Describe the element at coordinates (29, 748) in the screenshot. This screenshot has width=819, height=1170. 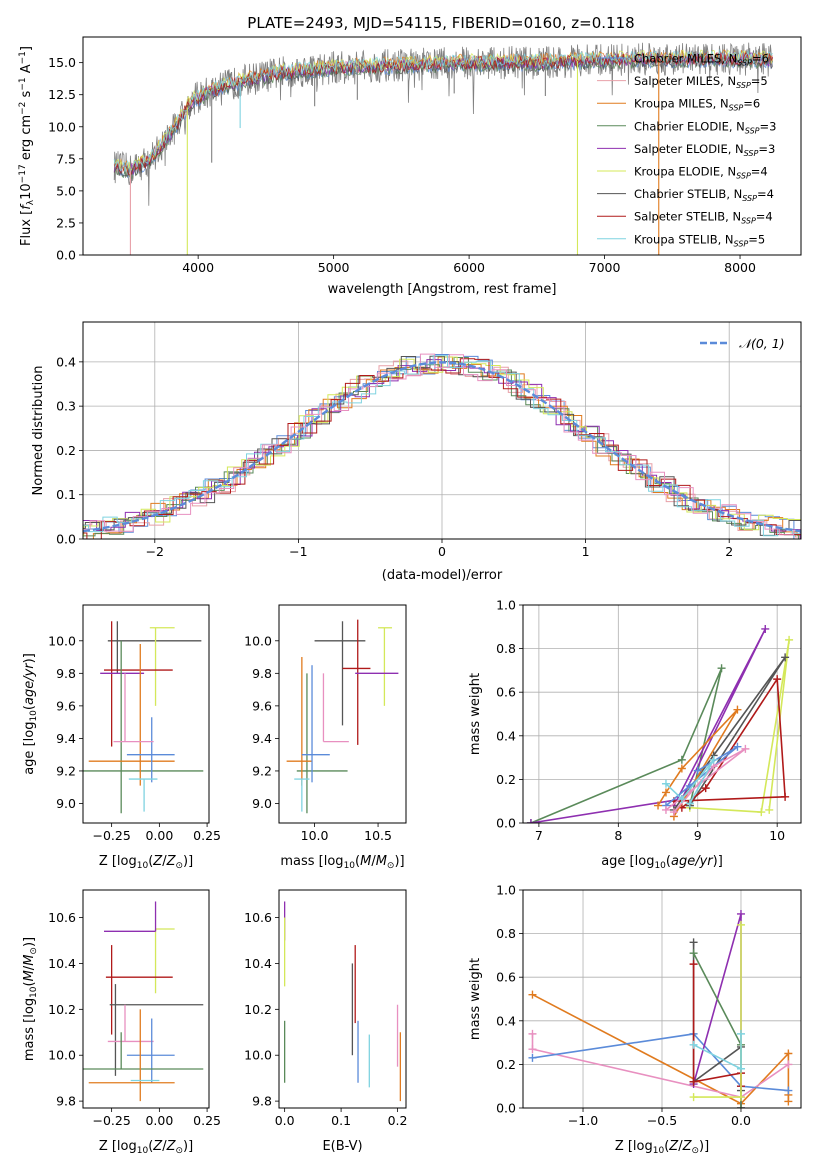
I see `axis-label-part: age [log` at that location.